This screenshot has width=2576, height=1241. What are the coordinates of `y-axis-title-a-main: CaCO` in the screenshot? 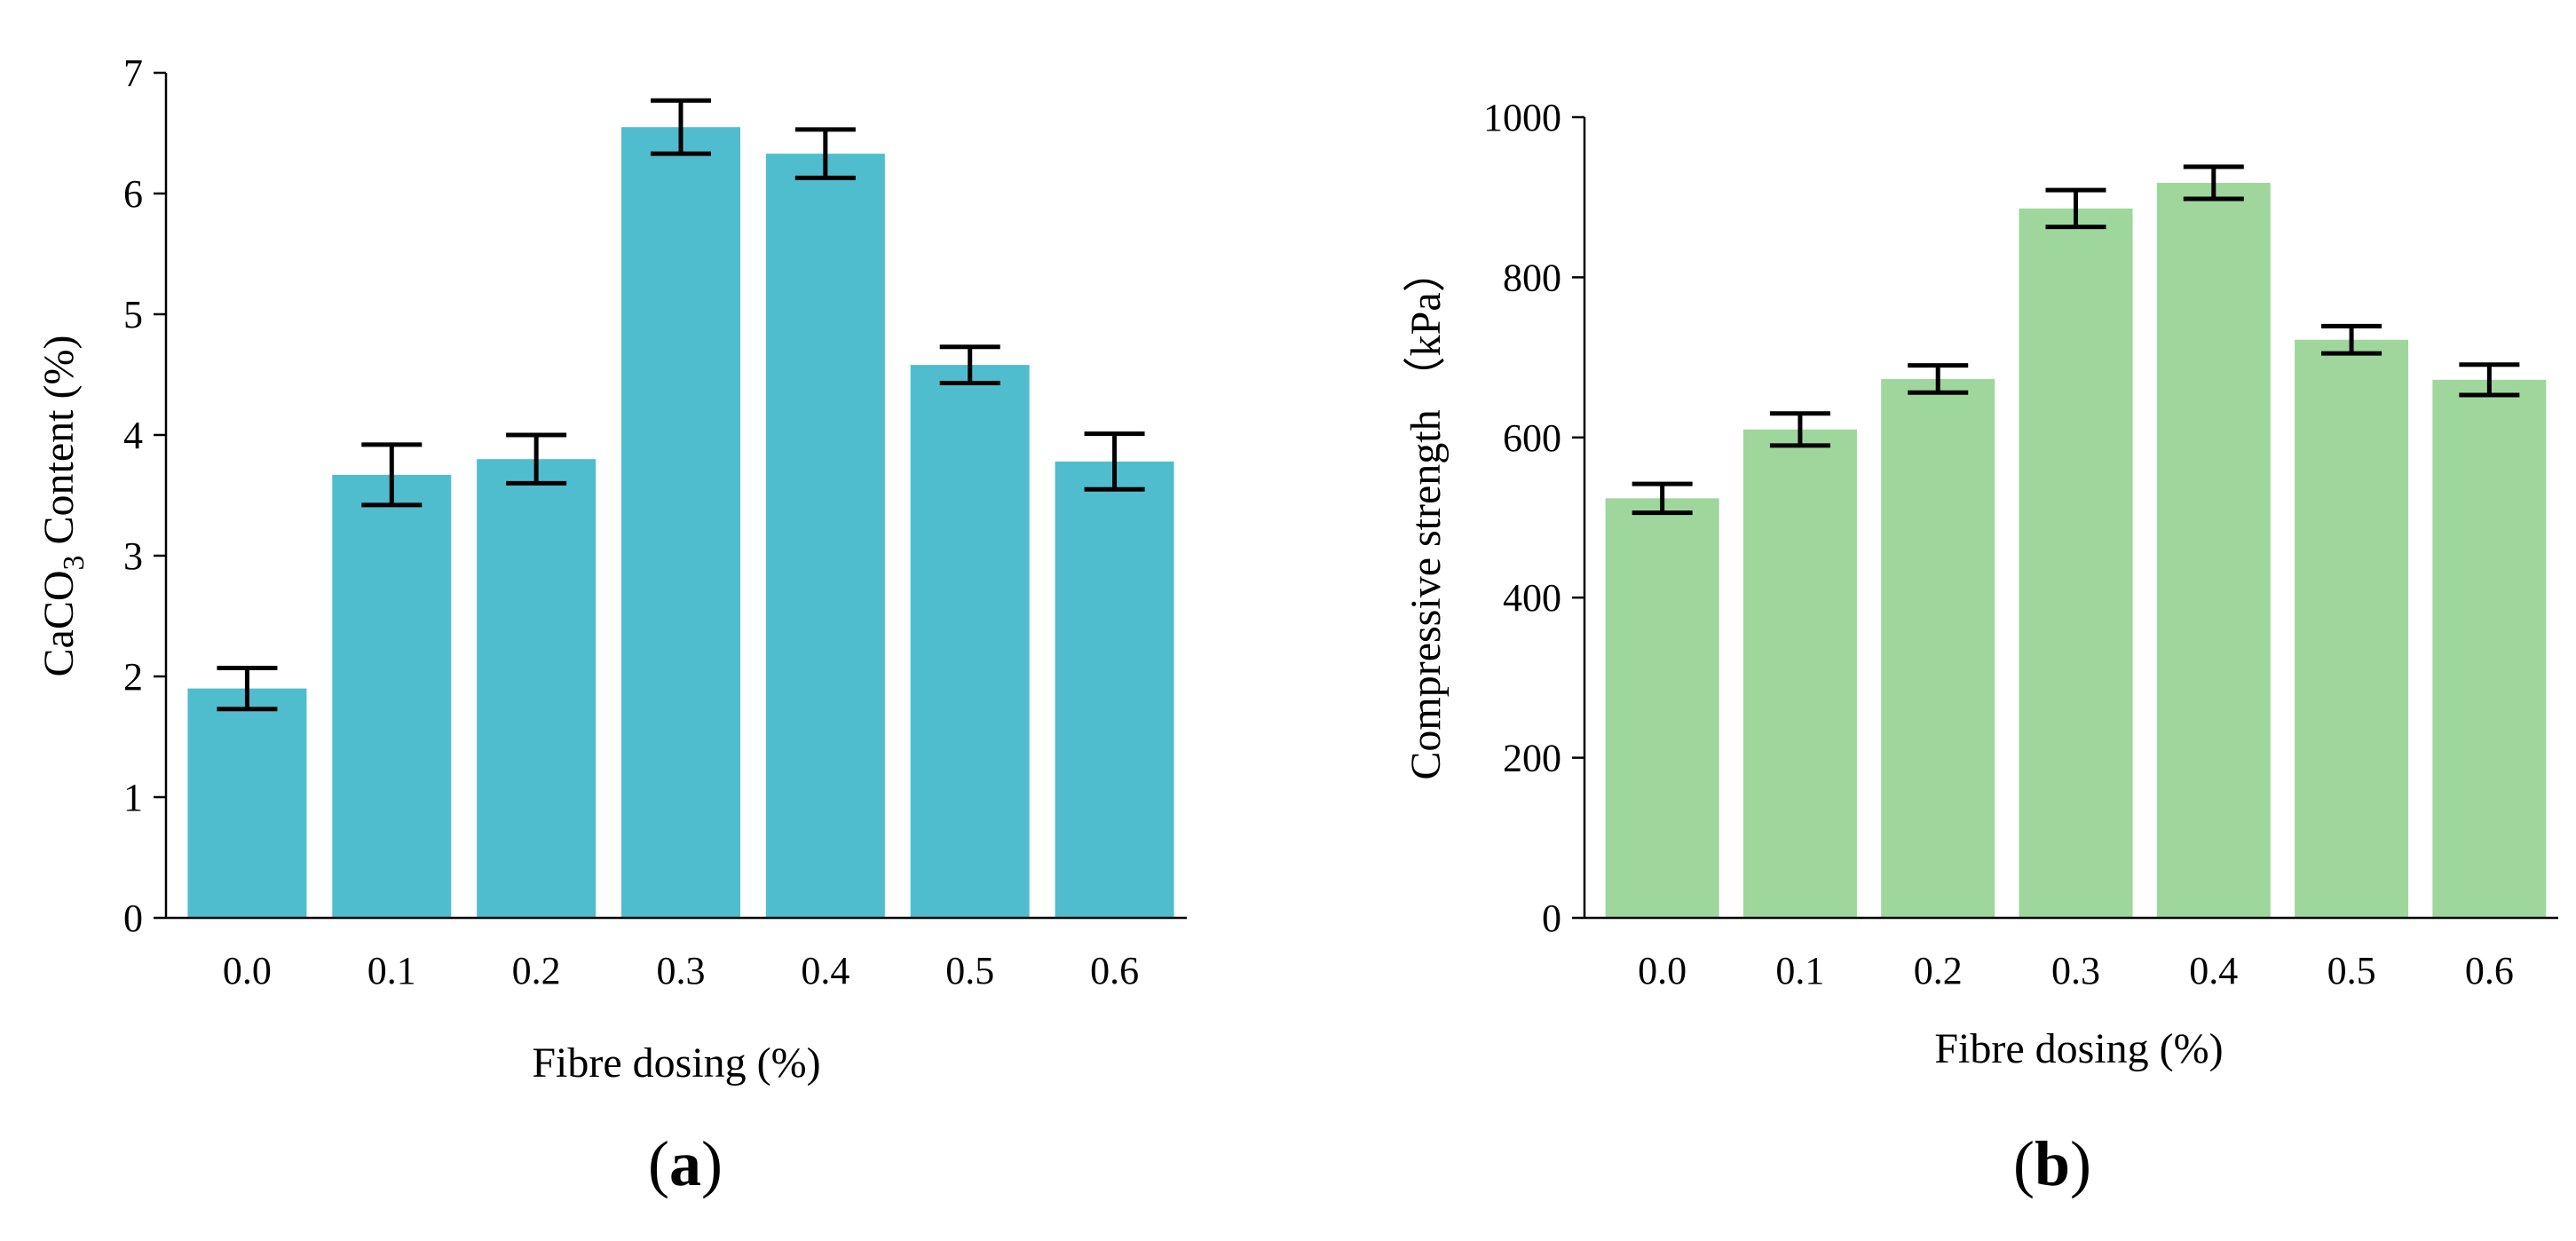 It's located at (59, 623).